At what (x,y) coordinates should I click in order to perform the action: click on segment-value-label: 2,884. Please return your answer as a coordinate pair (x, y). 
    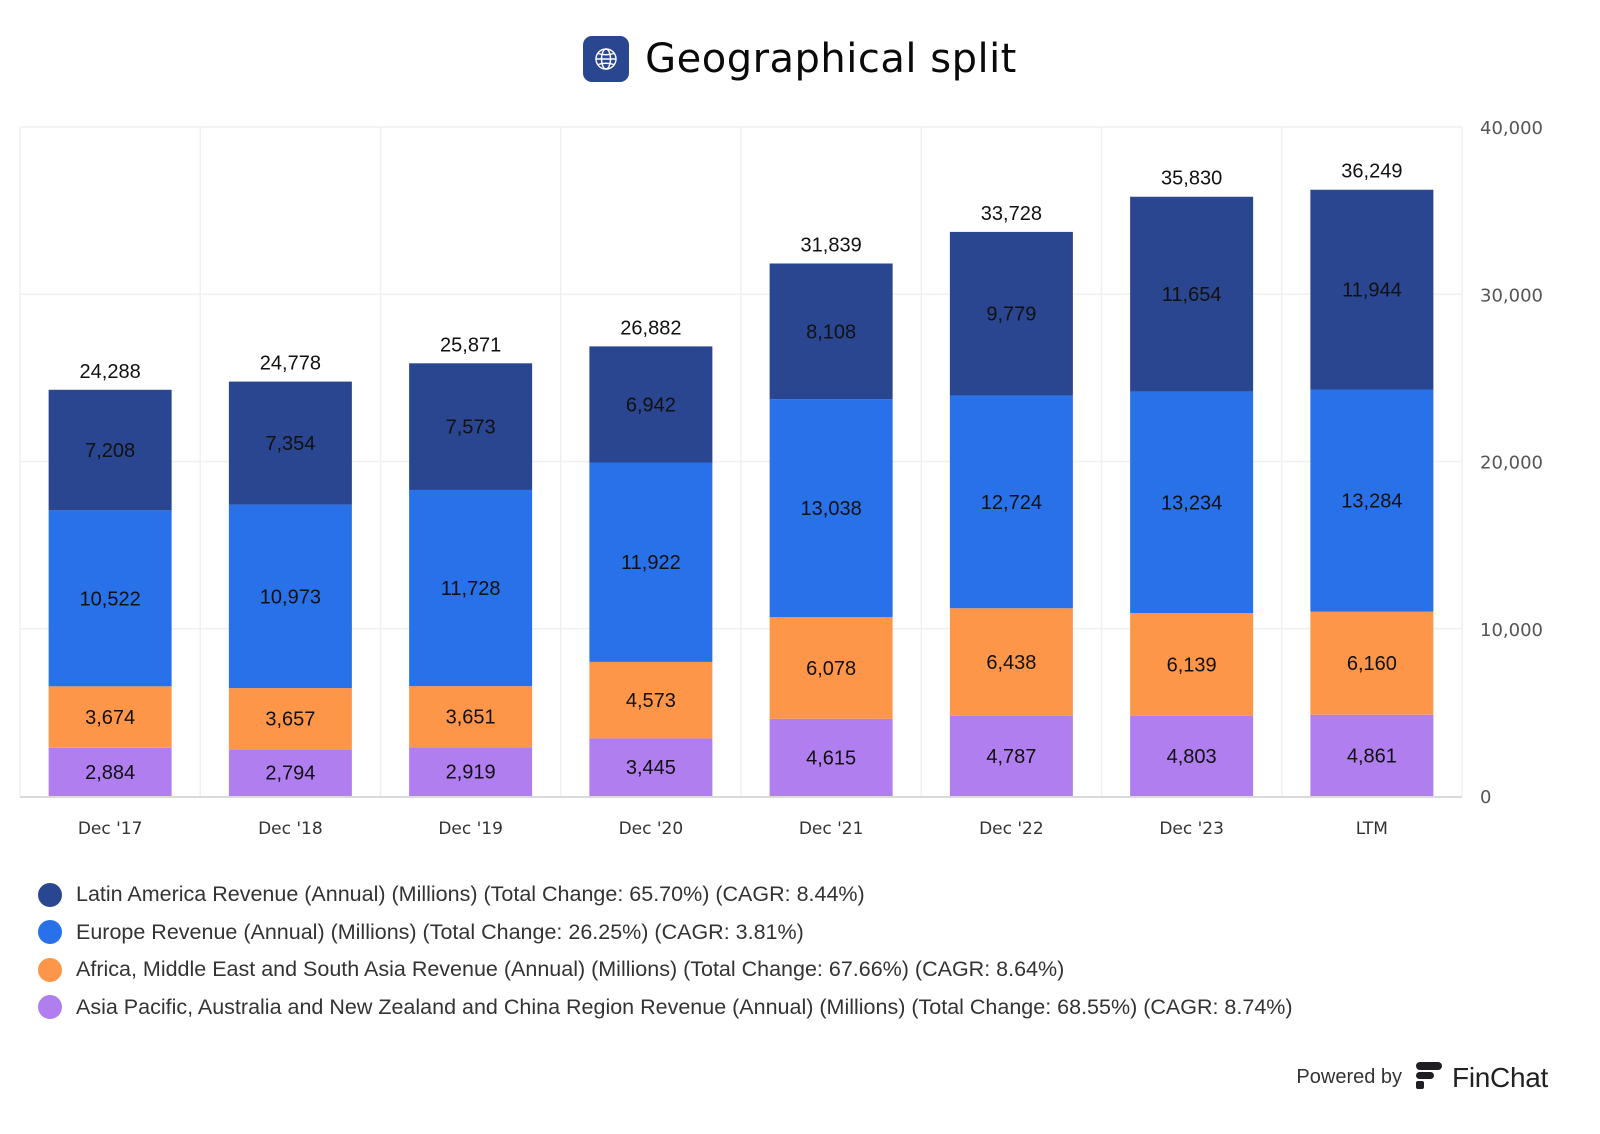
    Looking at the image, I should click on (110, 773).